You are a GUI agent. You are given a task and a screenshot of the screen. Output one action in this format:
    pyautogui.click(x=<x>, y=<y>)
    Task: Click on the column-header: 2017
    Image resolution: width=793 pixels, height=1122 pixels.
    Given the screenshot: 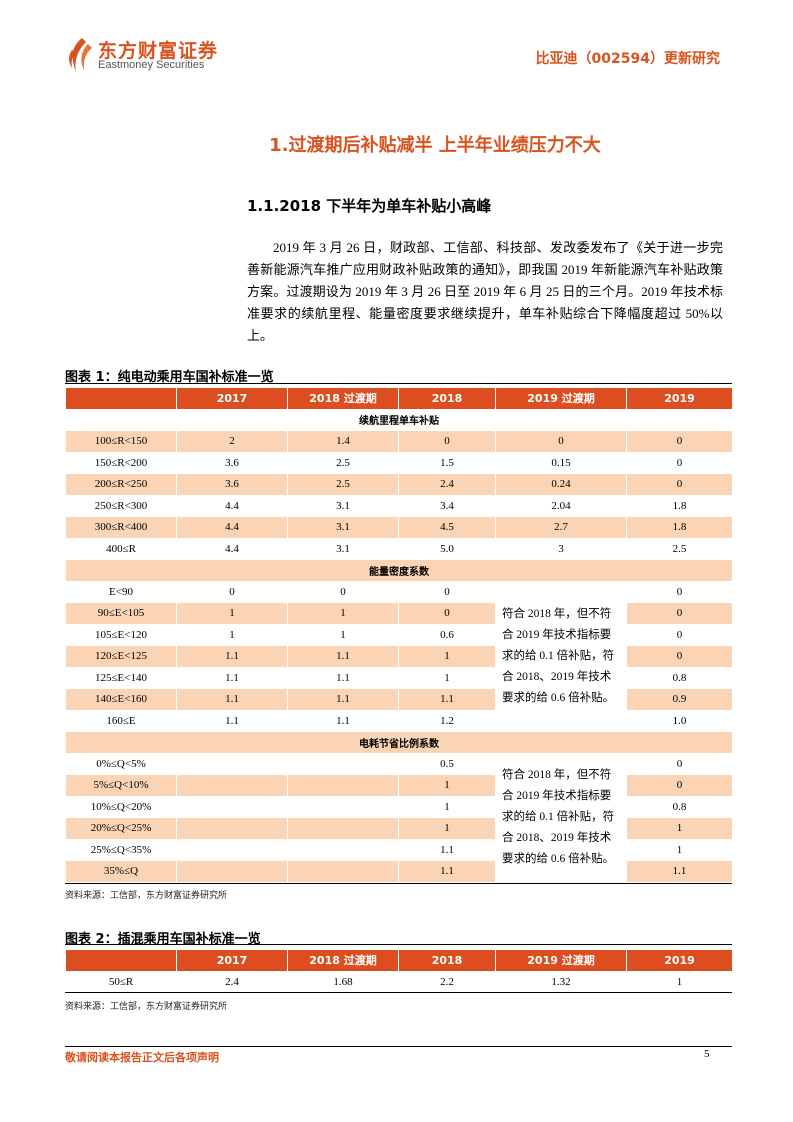 What is the action you would take?
    pyautogui.click(x=232, y=399)
    